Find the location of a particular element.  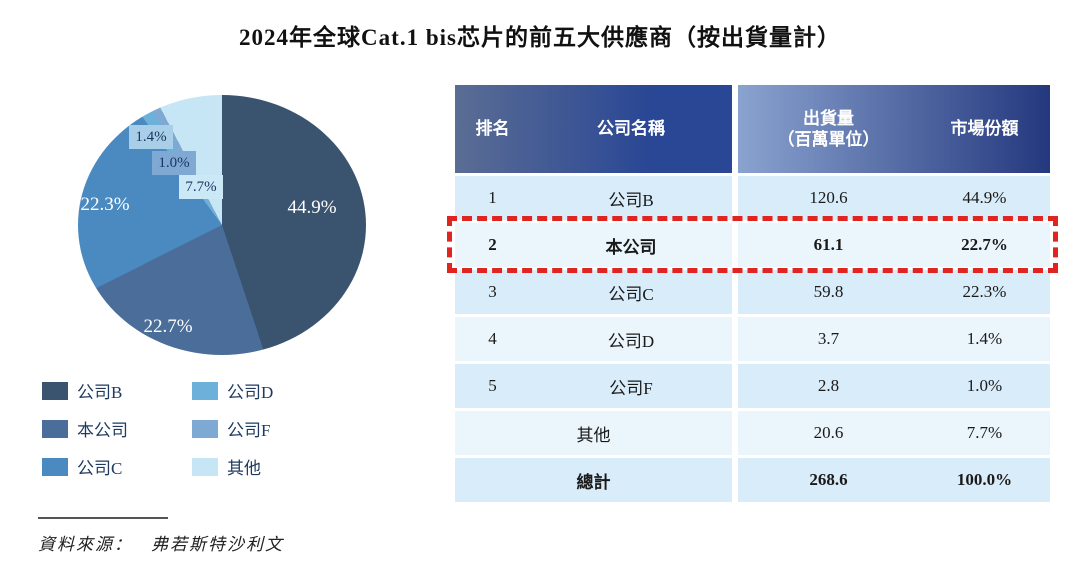

page-title: 2024年全球Cat.1 bis芯片的前五大供應商（按出貨量計） is located at coordinates (540, 37).